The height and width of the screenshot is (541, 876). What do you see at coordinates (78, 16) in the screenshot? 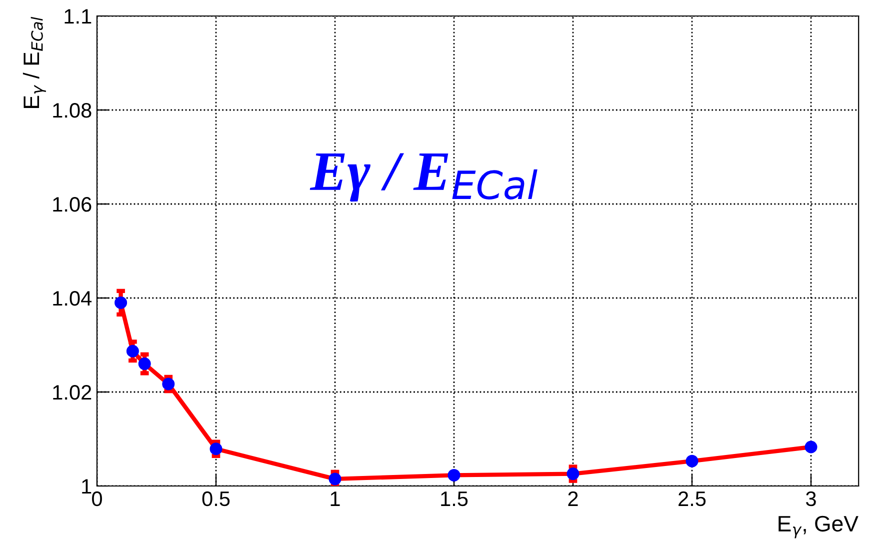
I see `y-tick-label: 1.1` at bounding box center [78, 16].